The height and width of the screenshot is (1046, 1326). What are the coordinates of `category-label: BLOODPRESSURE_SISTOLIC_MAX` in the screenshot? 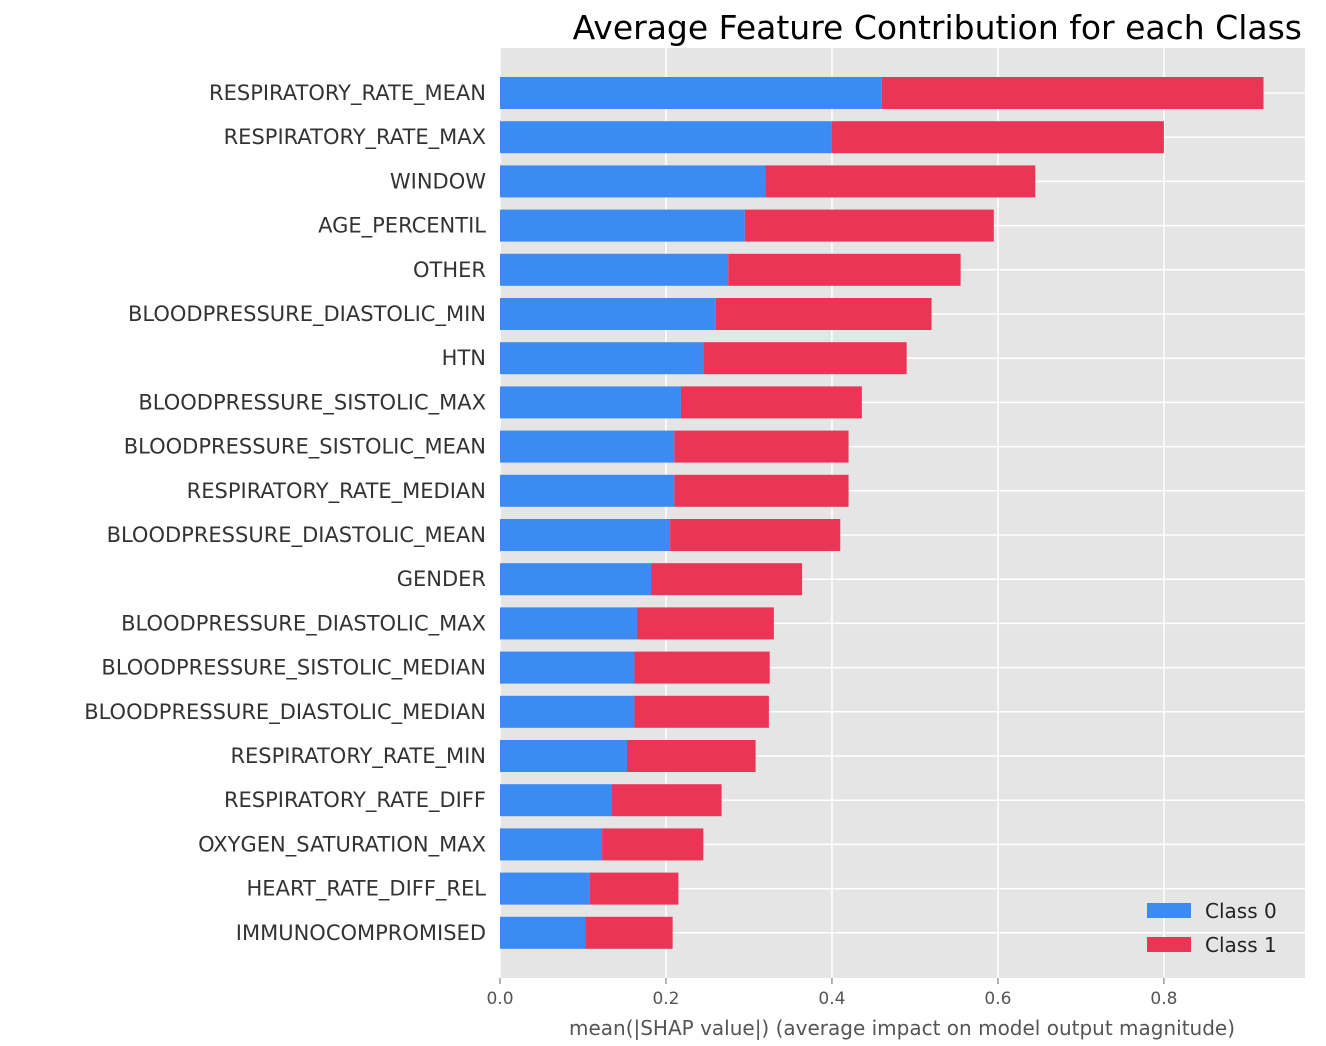 It's located at (312, 402).